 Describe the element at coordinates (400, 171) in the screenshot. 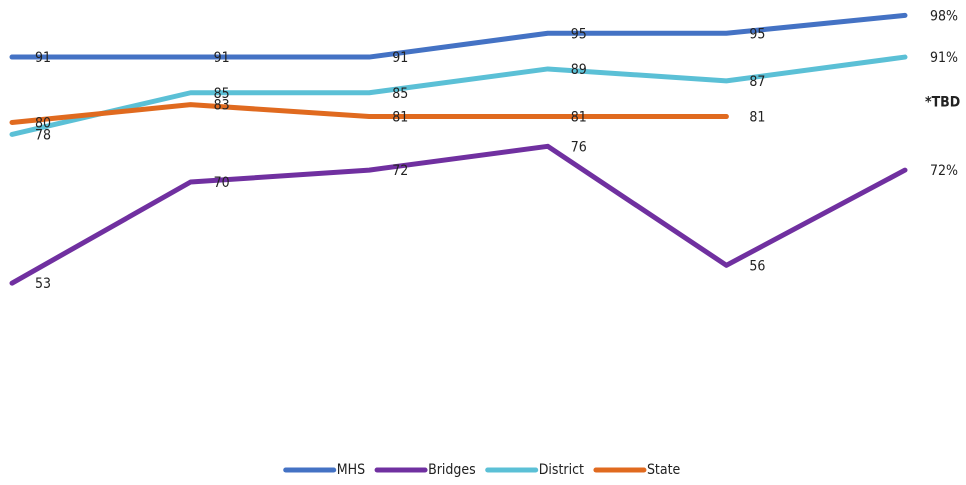

I see `data-label: 72` at that location.